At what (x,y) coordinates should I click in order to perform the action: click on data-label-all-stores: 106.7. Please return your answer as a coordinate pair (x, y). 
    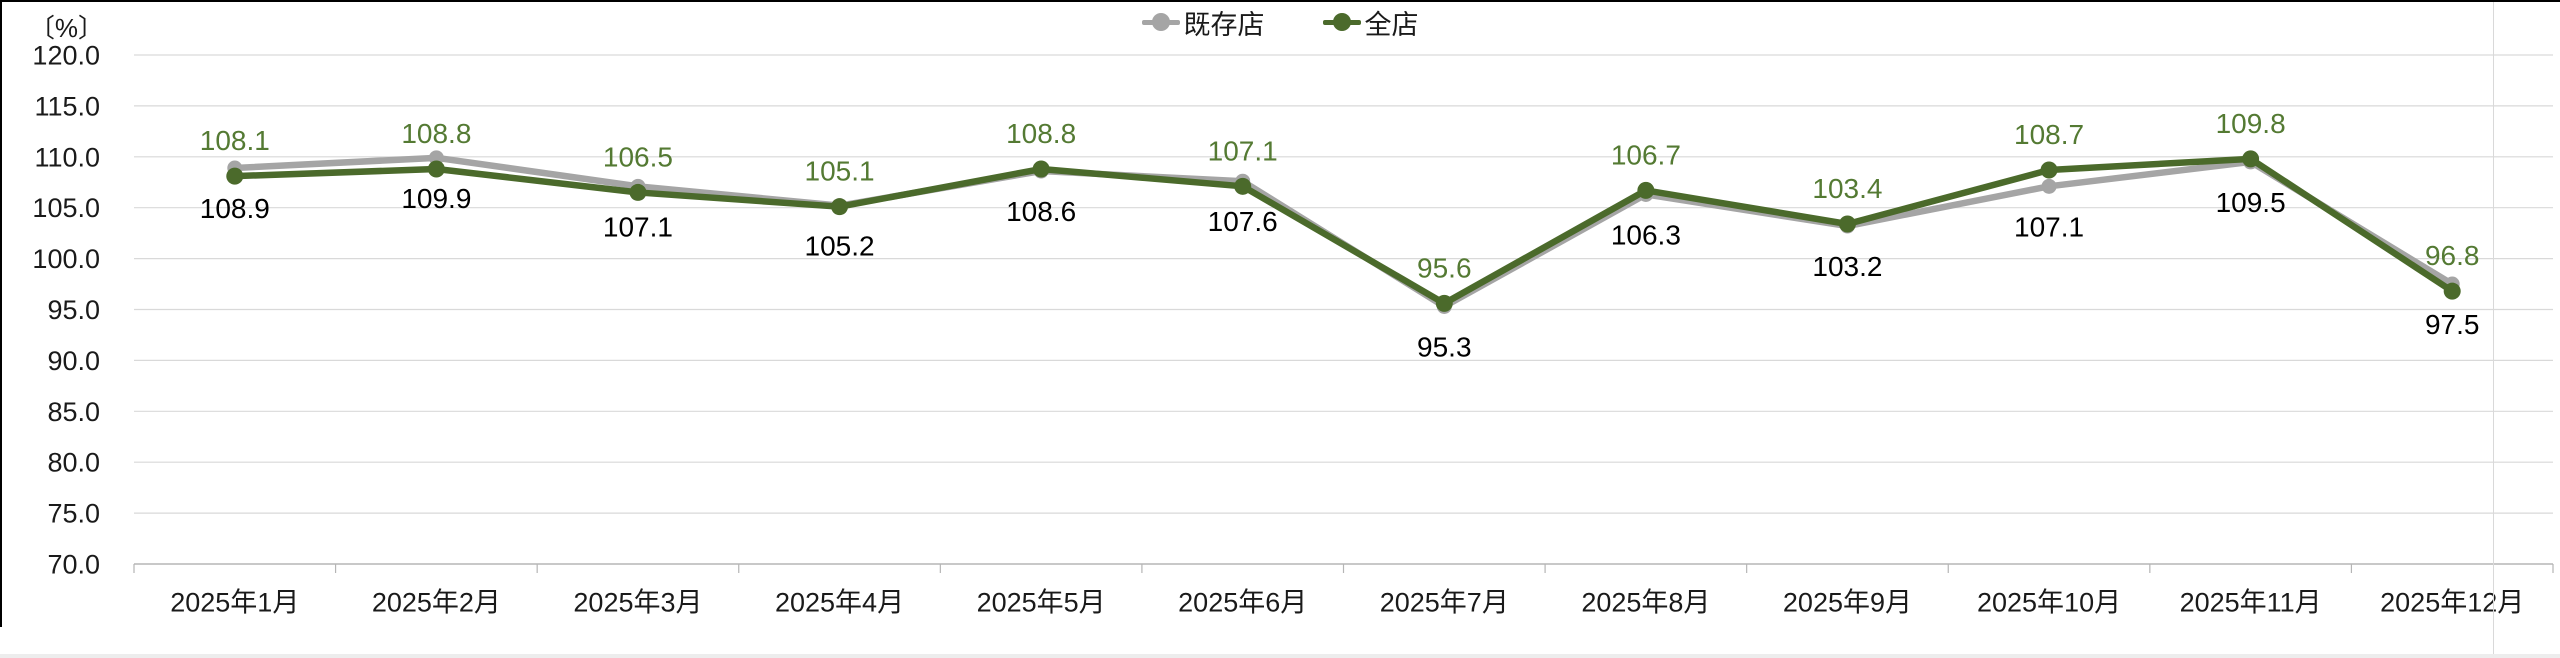
    Looking at the image, I should click on (1646, 154).